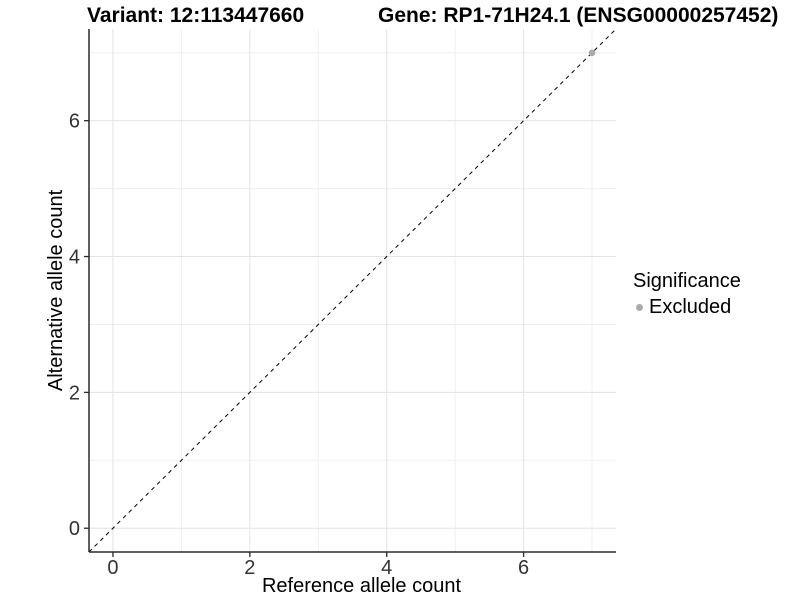 This screenshot has width=800, height=600. What do you see at coordinates (56, 290) in the screenshot?
I see `y-axis-title: Alternative allele count` at bounding box center [56, 290].